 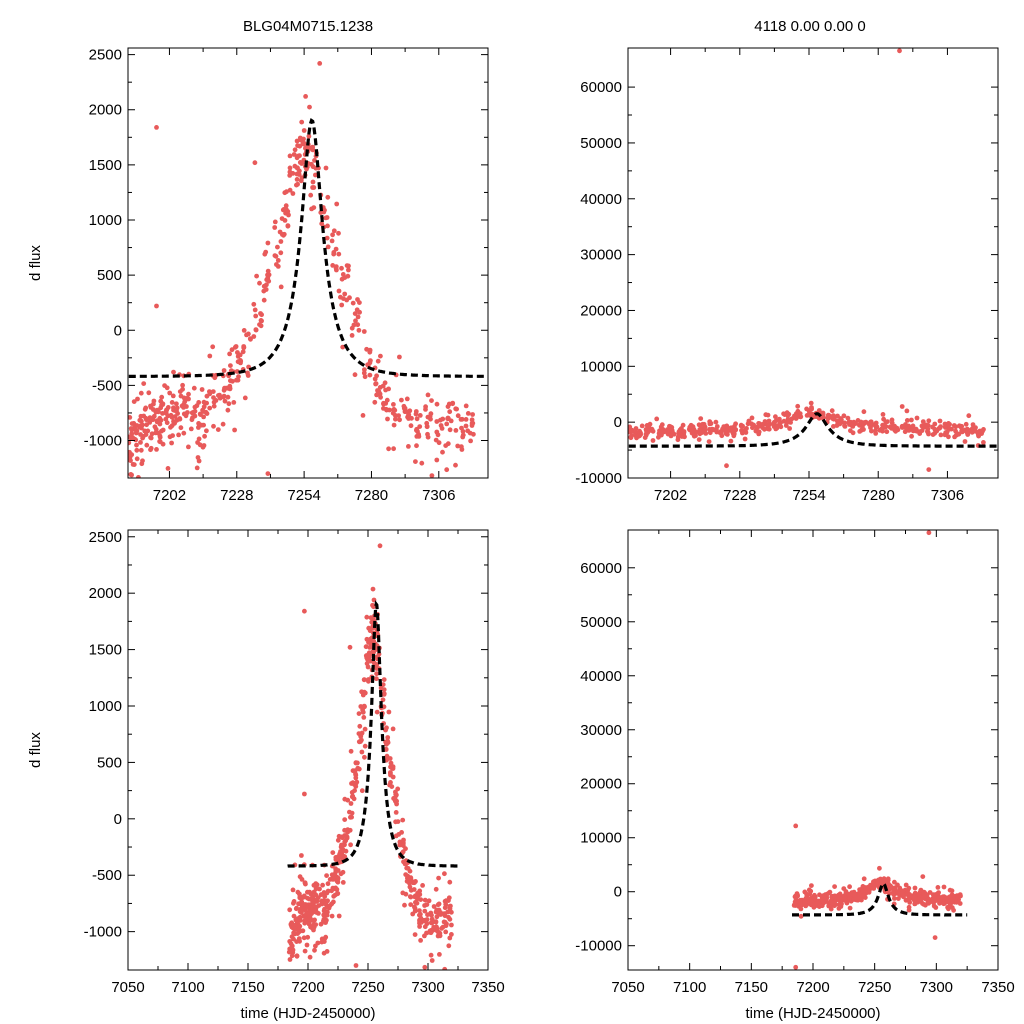 I want to click on y-tick-label: 2500, so click(x=105, y=55).